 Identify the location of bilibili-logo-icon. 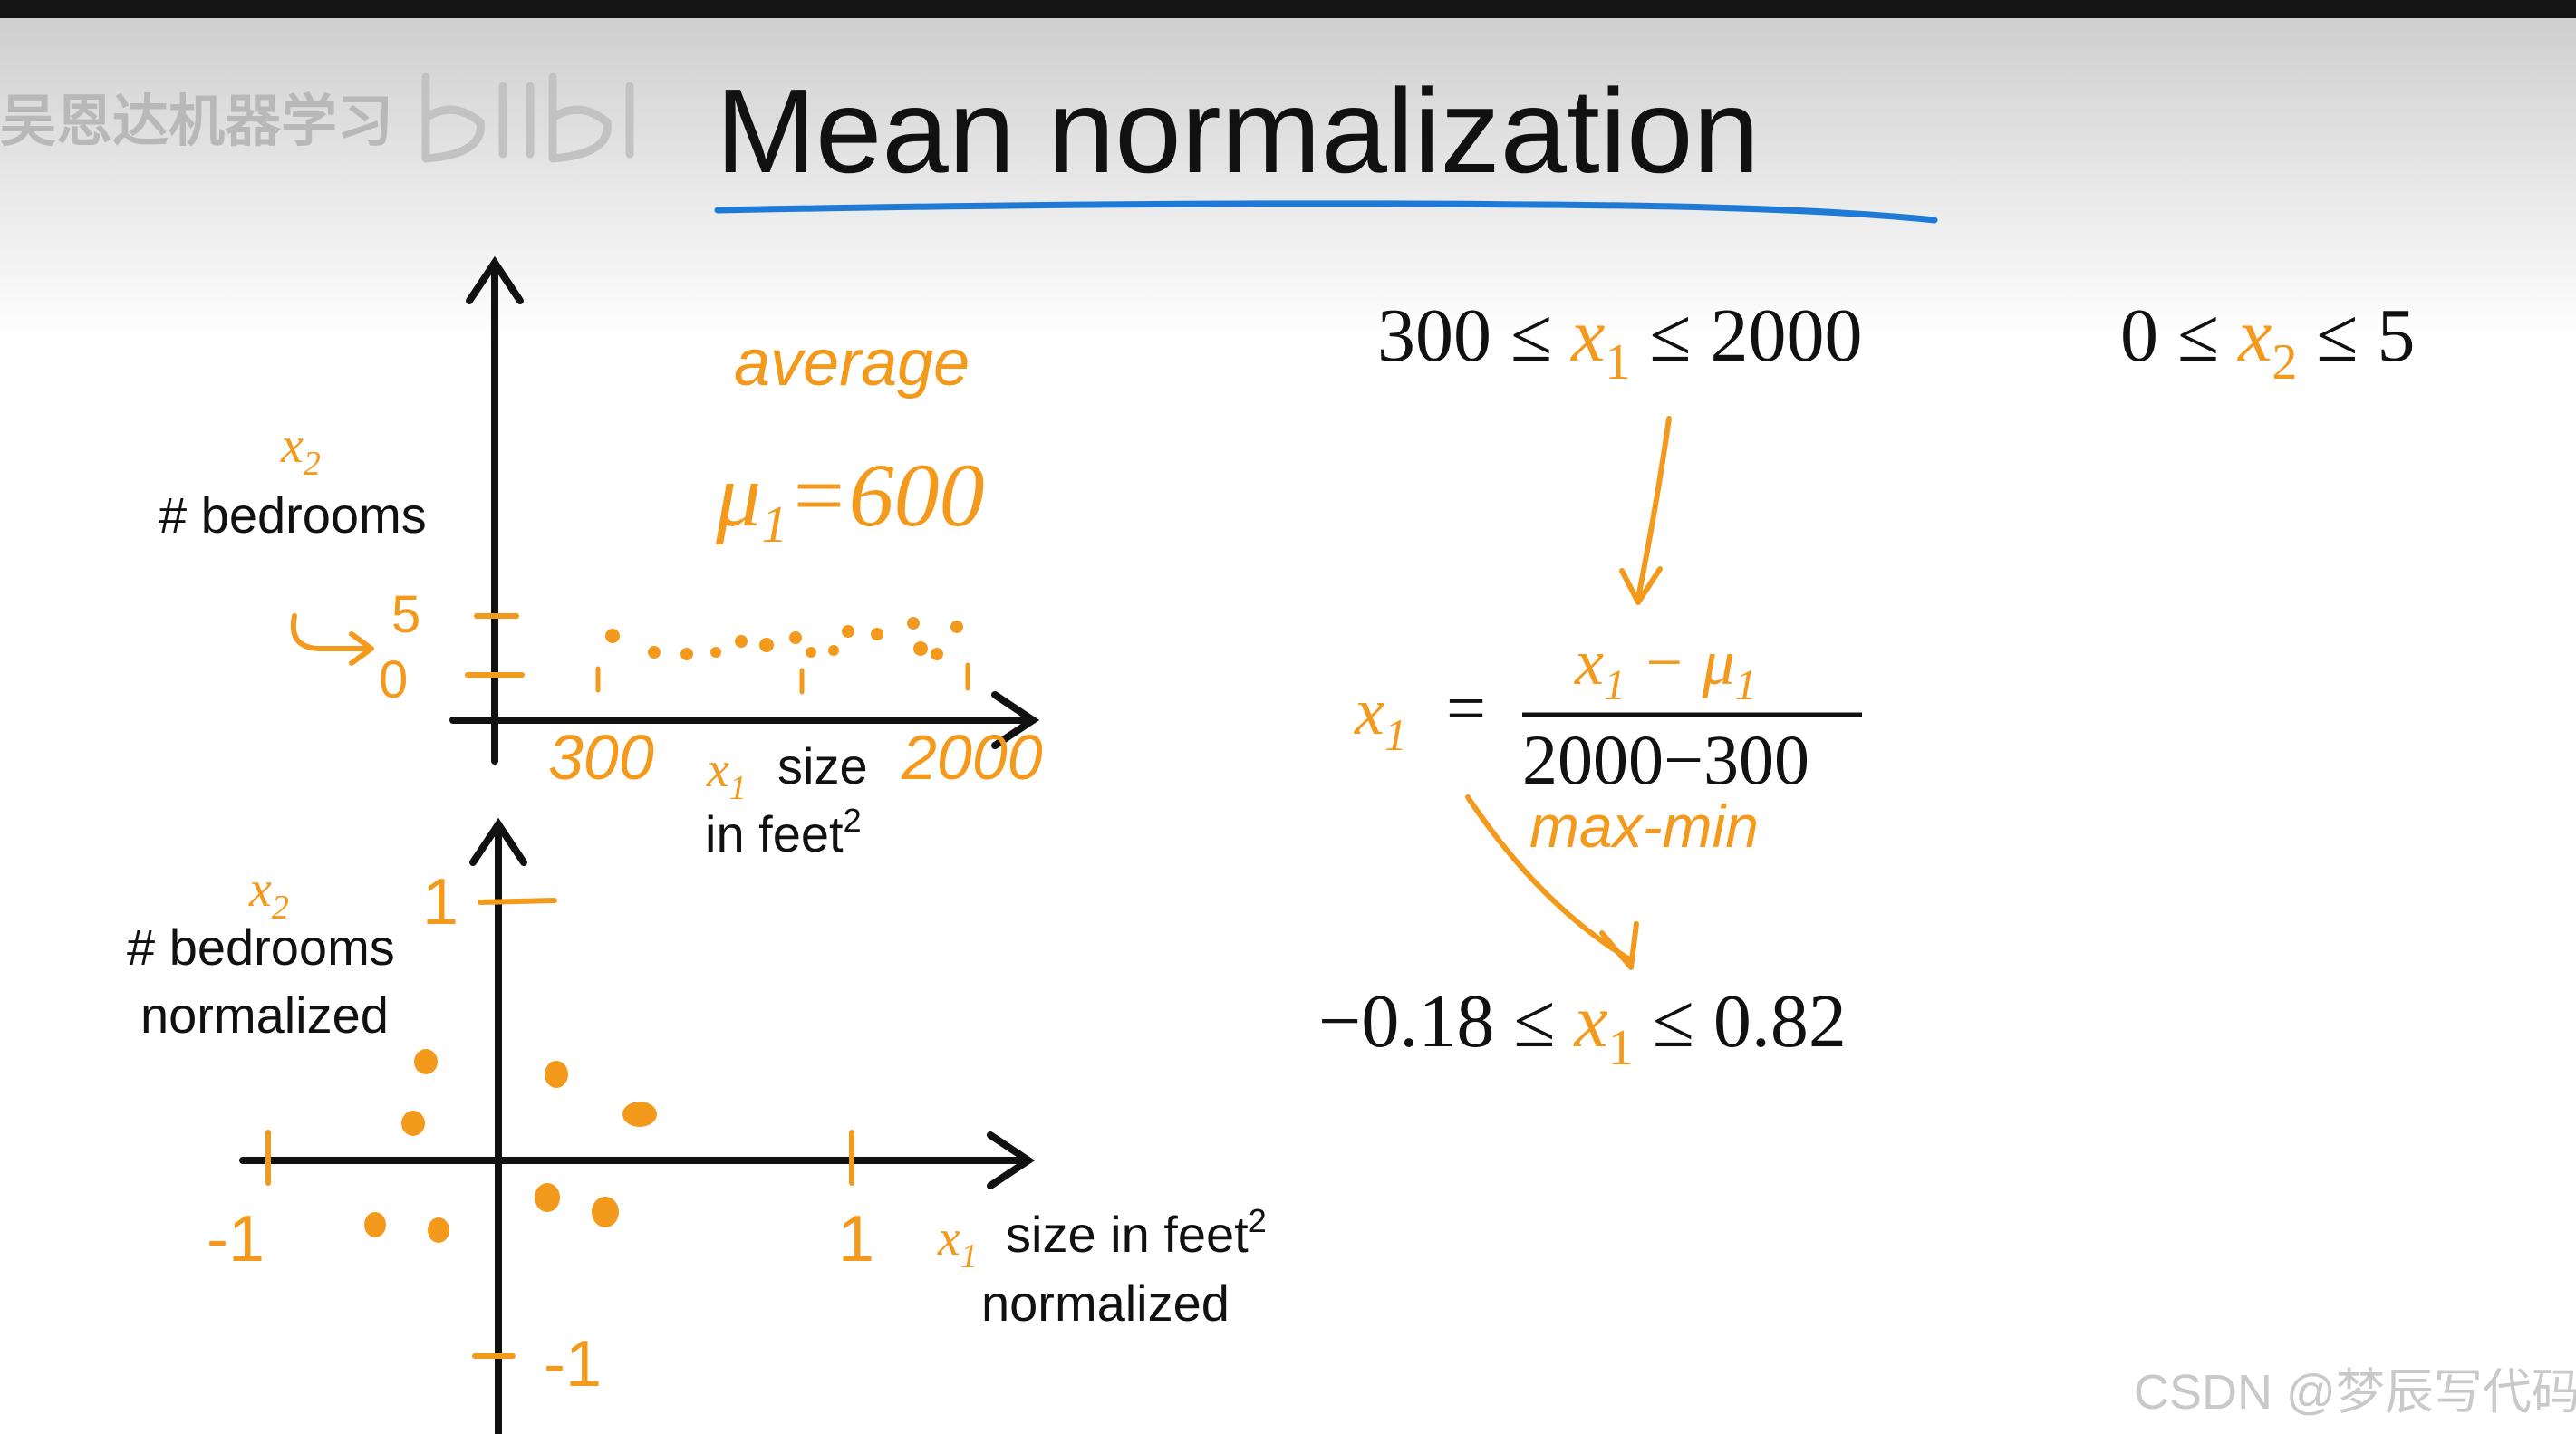
(527, 117).